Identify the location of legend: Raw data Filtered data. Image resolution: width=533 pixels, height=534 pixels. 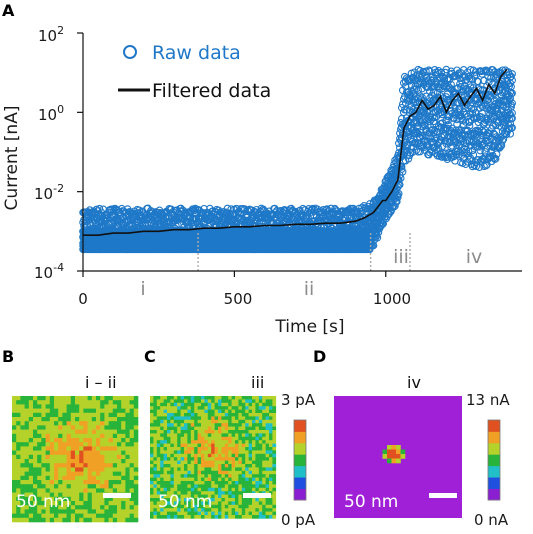
(194, 72).